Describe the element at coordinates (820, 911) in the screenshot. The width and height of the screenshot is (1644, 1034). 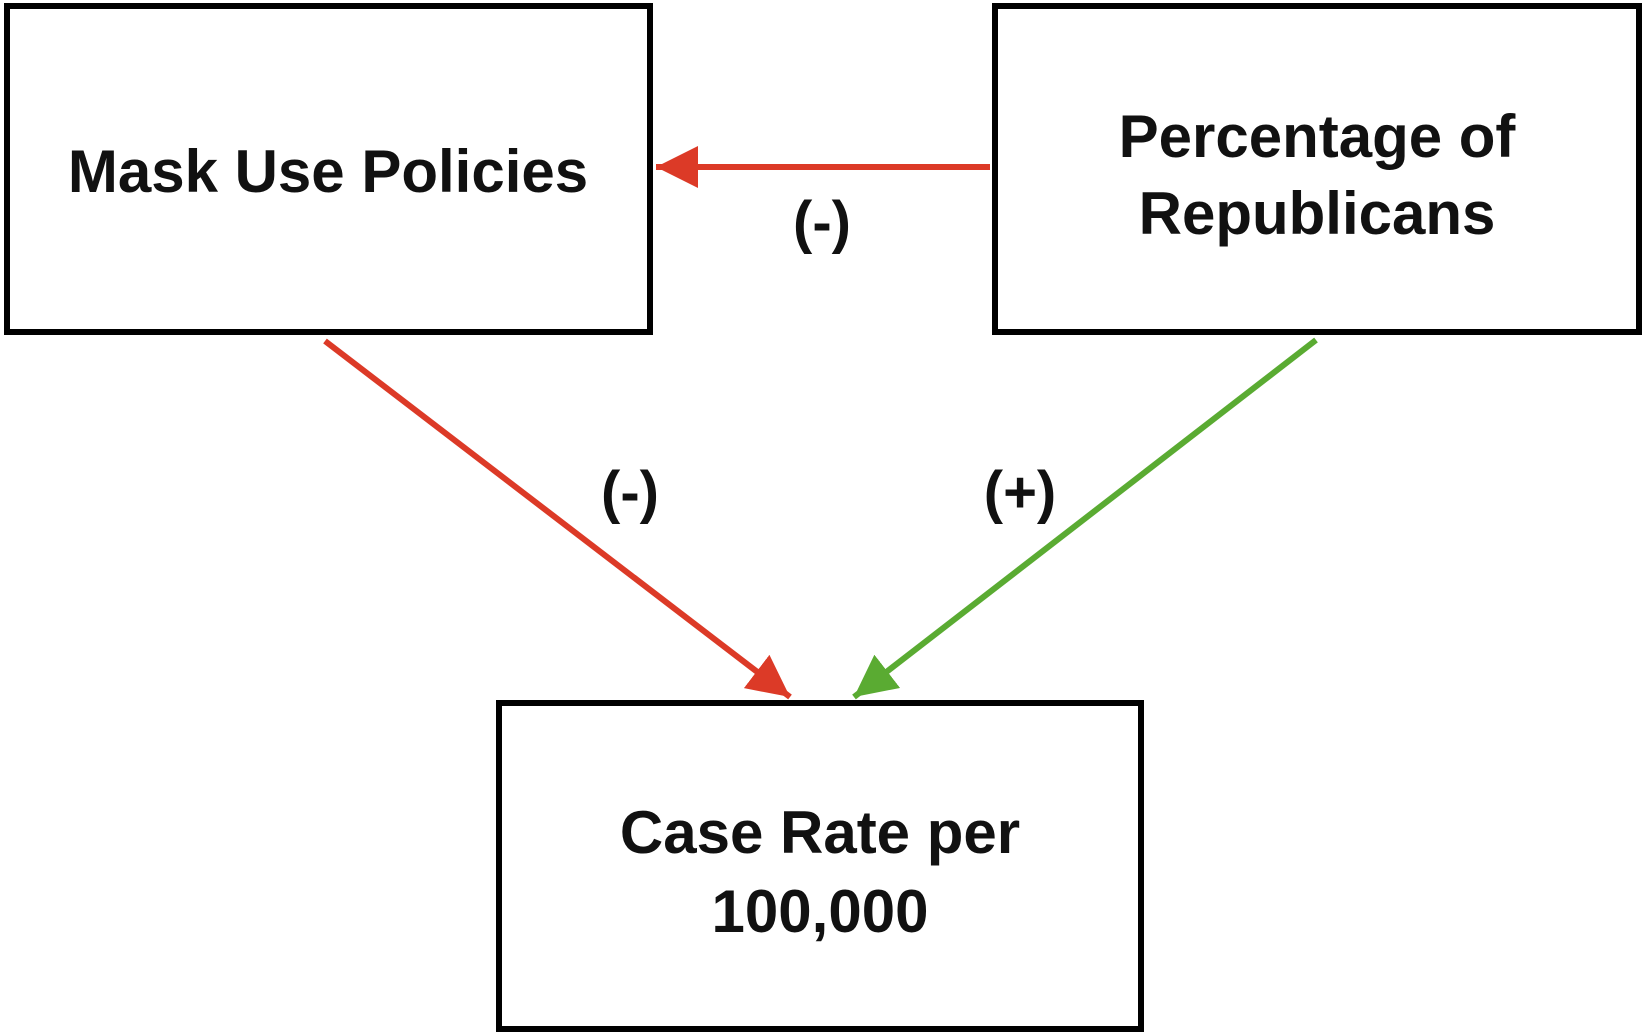
I see `node-label-line-2: 100,000` at that location.